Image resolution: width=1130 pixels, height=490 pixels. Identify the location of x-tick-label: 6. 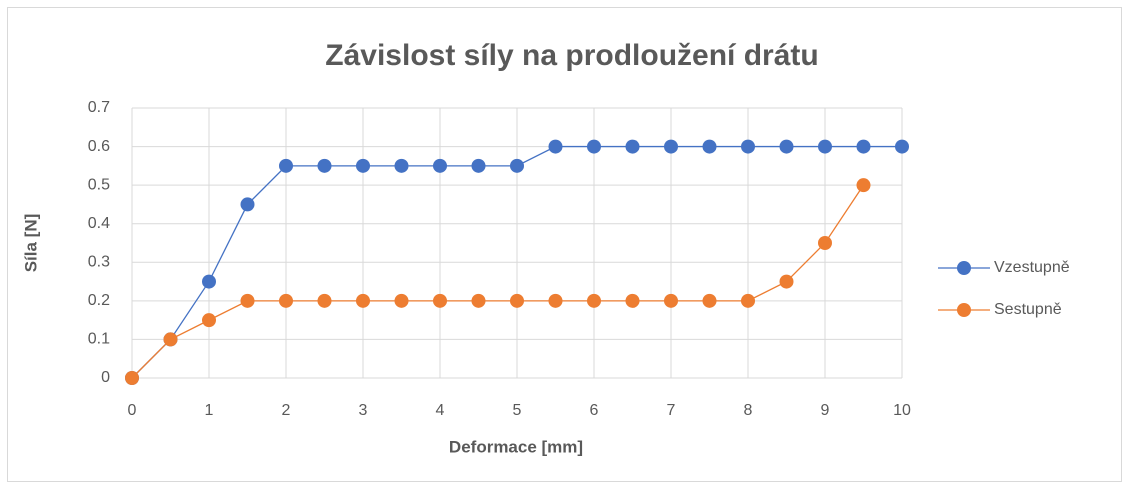
(594, 410).